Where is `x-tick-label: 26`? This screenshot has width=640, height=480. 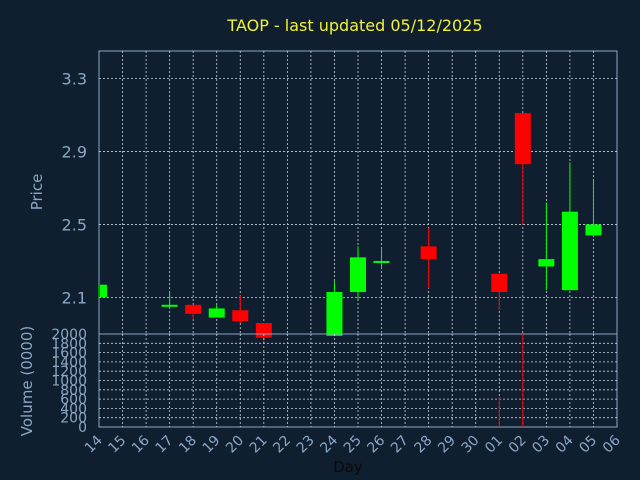
x-tick-label: 26 is located at coordinates (376, 444).